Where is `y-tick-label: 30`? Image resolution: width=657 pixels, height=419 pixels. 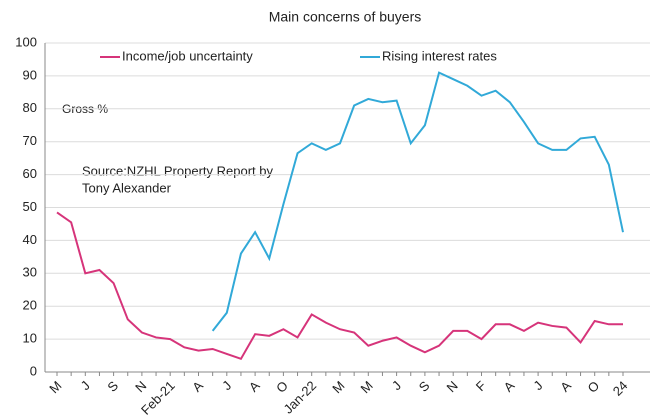
y-tick-label: 30 is located at coordinates (30, 272).